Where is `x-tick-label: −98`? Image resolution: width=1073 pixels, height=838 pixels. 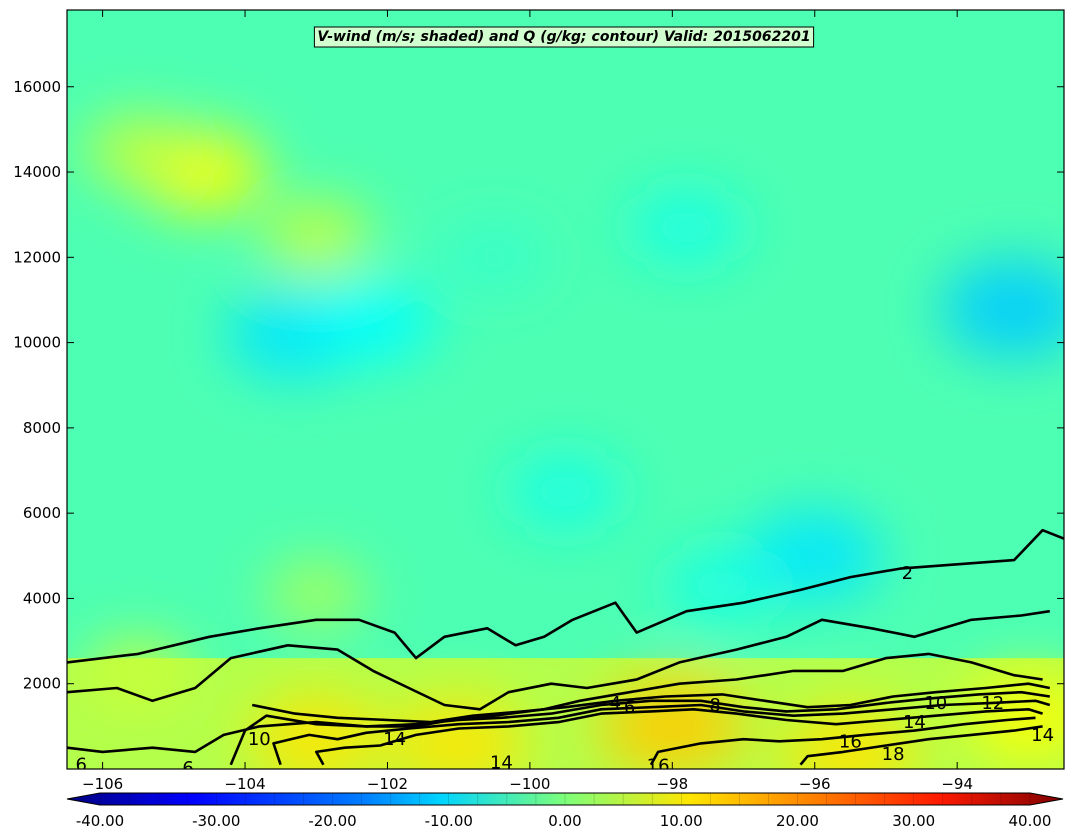 x-tick-label: −98 is located at coordinates (672, 784).